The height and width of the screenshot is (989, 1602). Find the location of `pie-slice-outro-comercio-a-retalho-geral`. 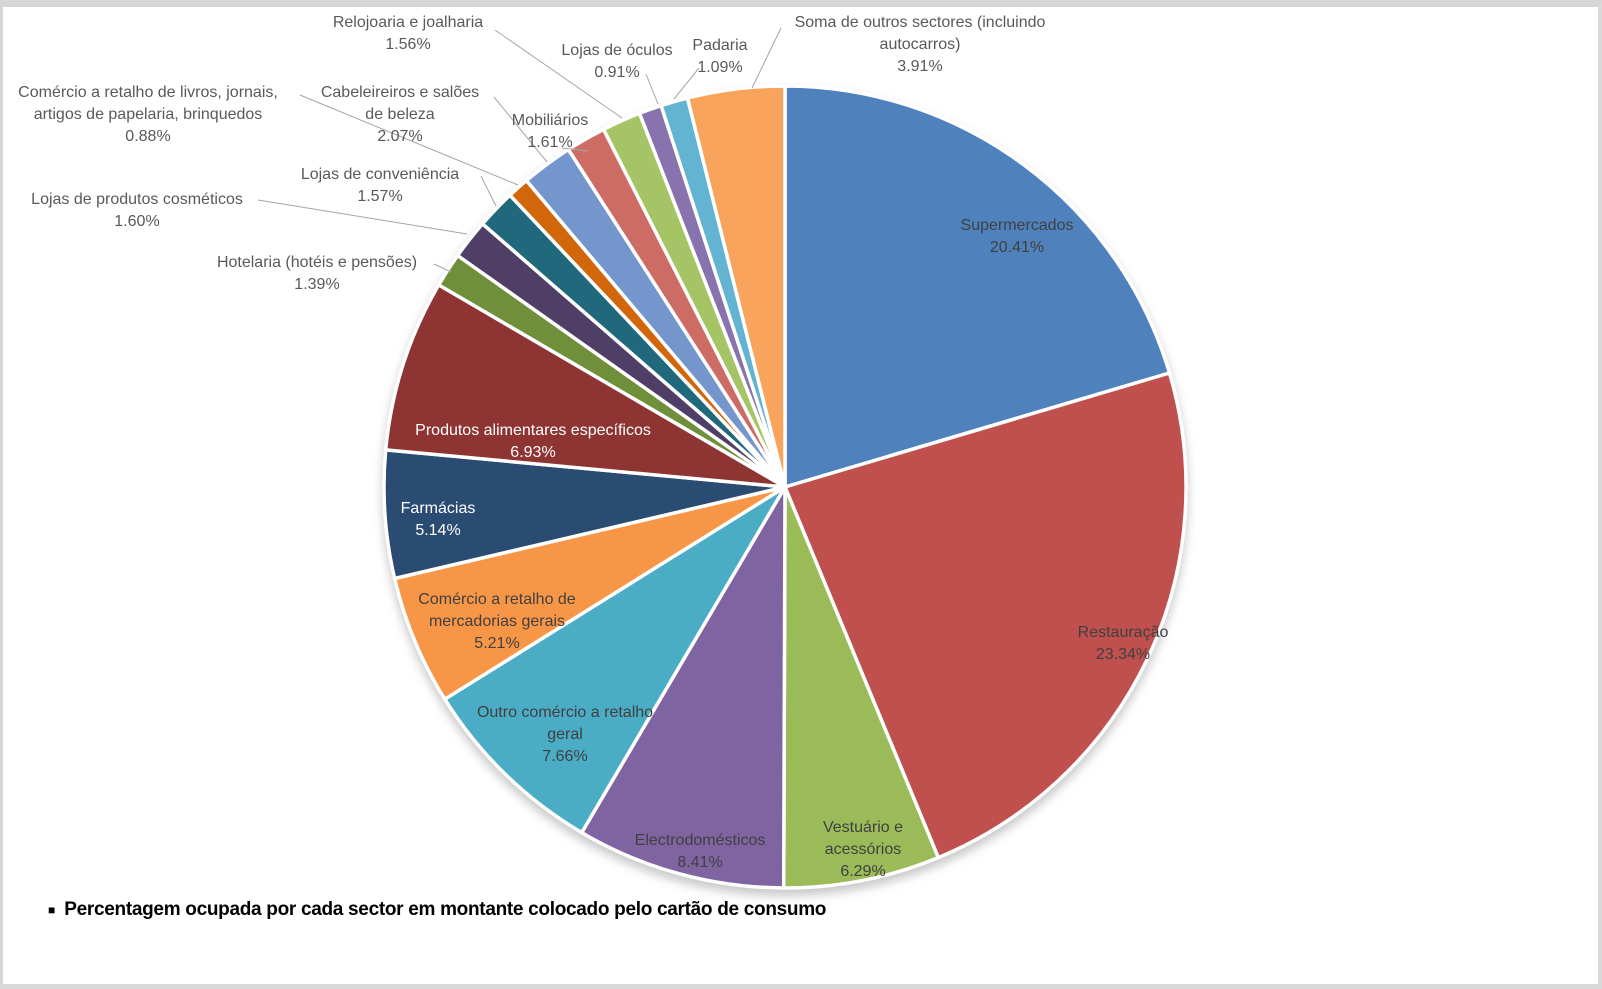

pie-slice-outro-comercio-a-retalho-geral is located at coordinates (615, 660).